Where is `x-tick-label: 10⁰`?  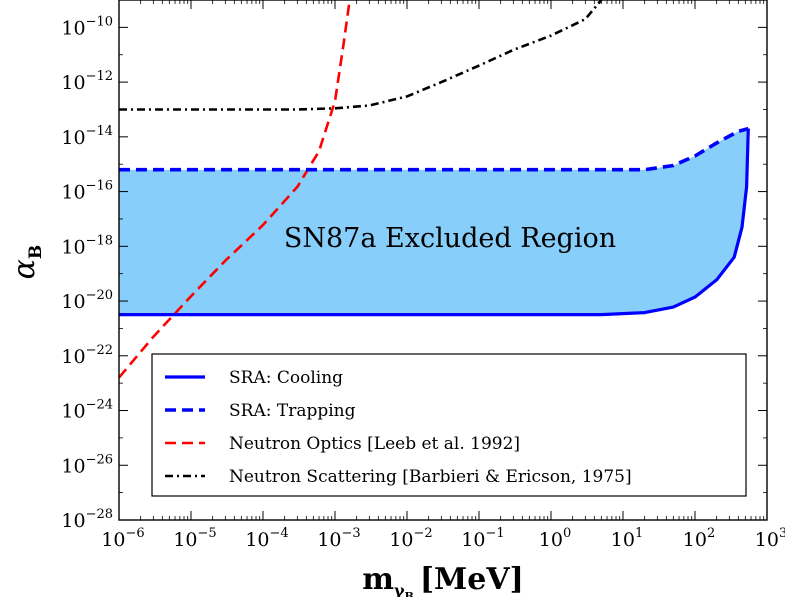
x-tick-label: 10⁰ is located at coordinates (555, 538).